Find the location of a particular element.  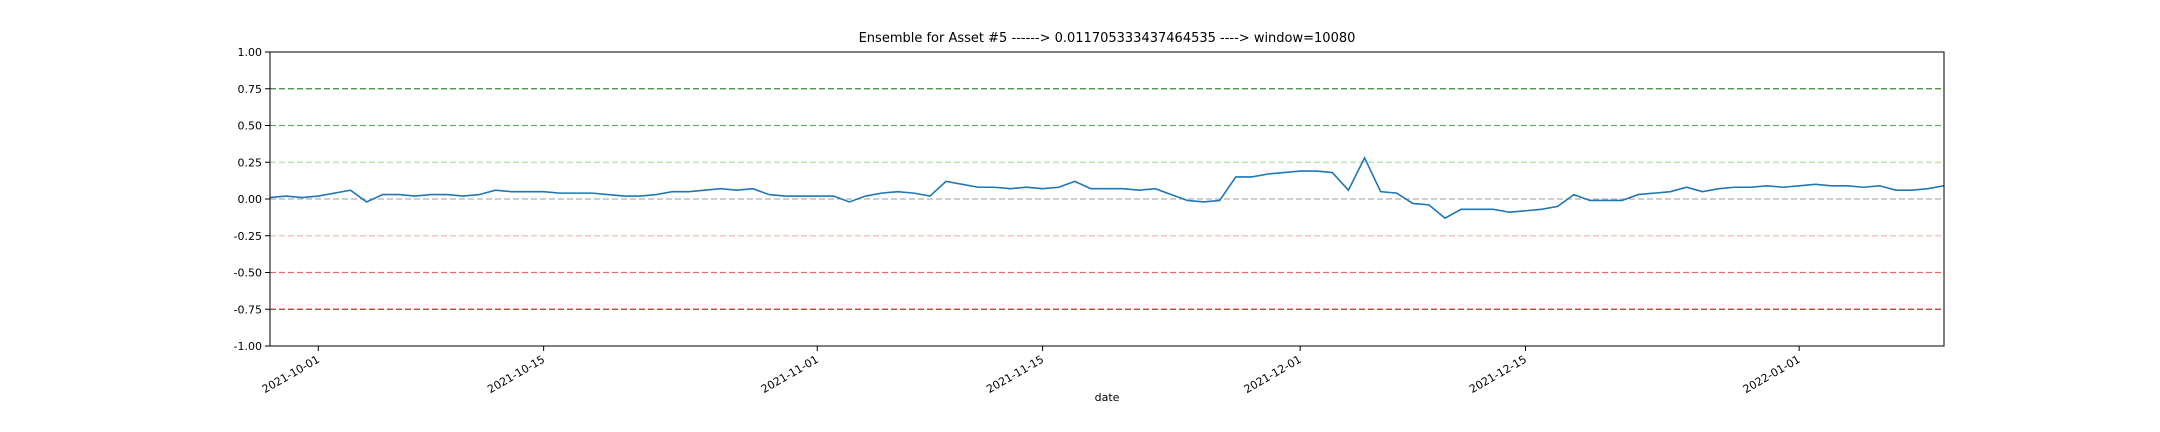

y-tick-label: 0.25 is located at coordinates (250, 162).